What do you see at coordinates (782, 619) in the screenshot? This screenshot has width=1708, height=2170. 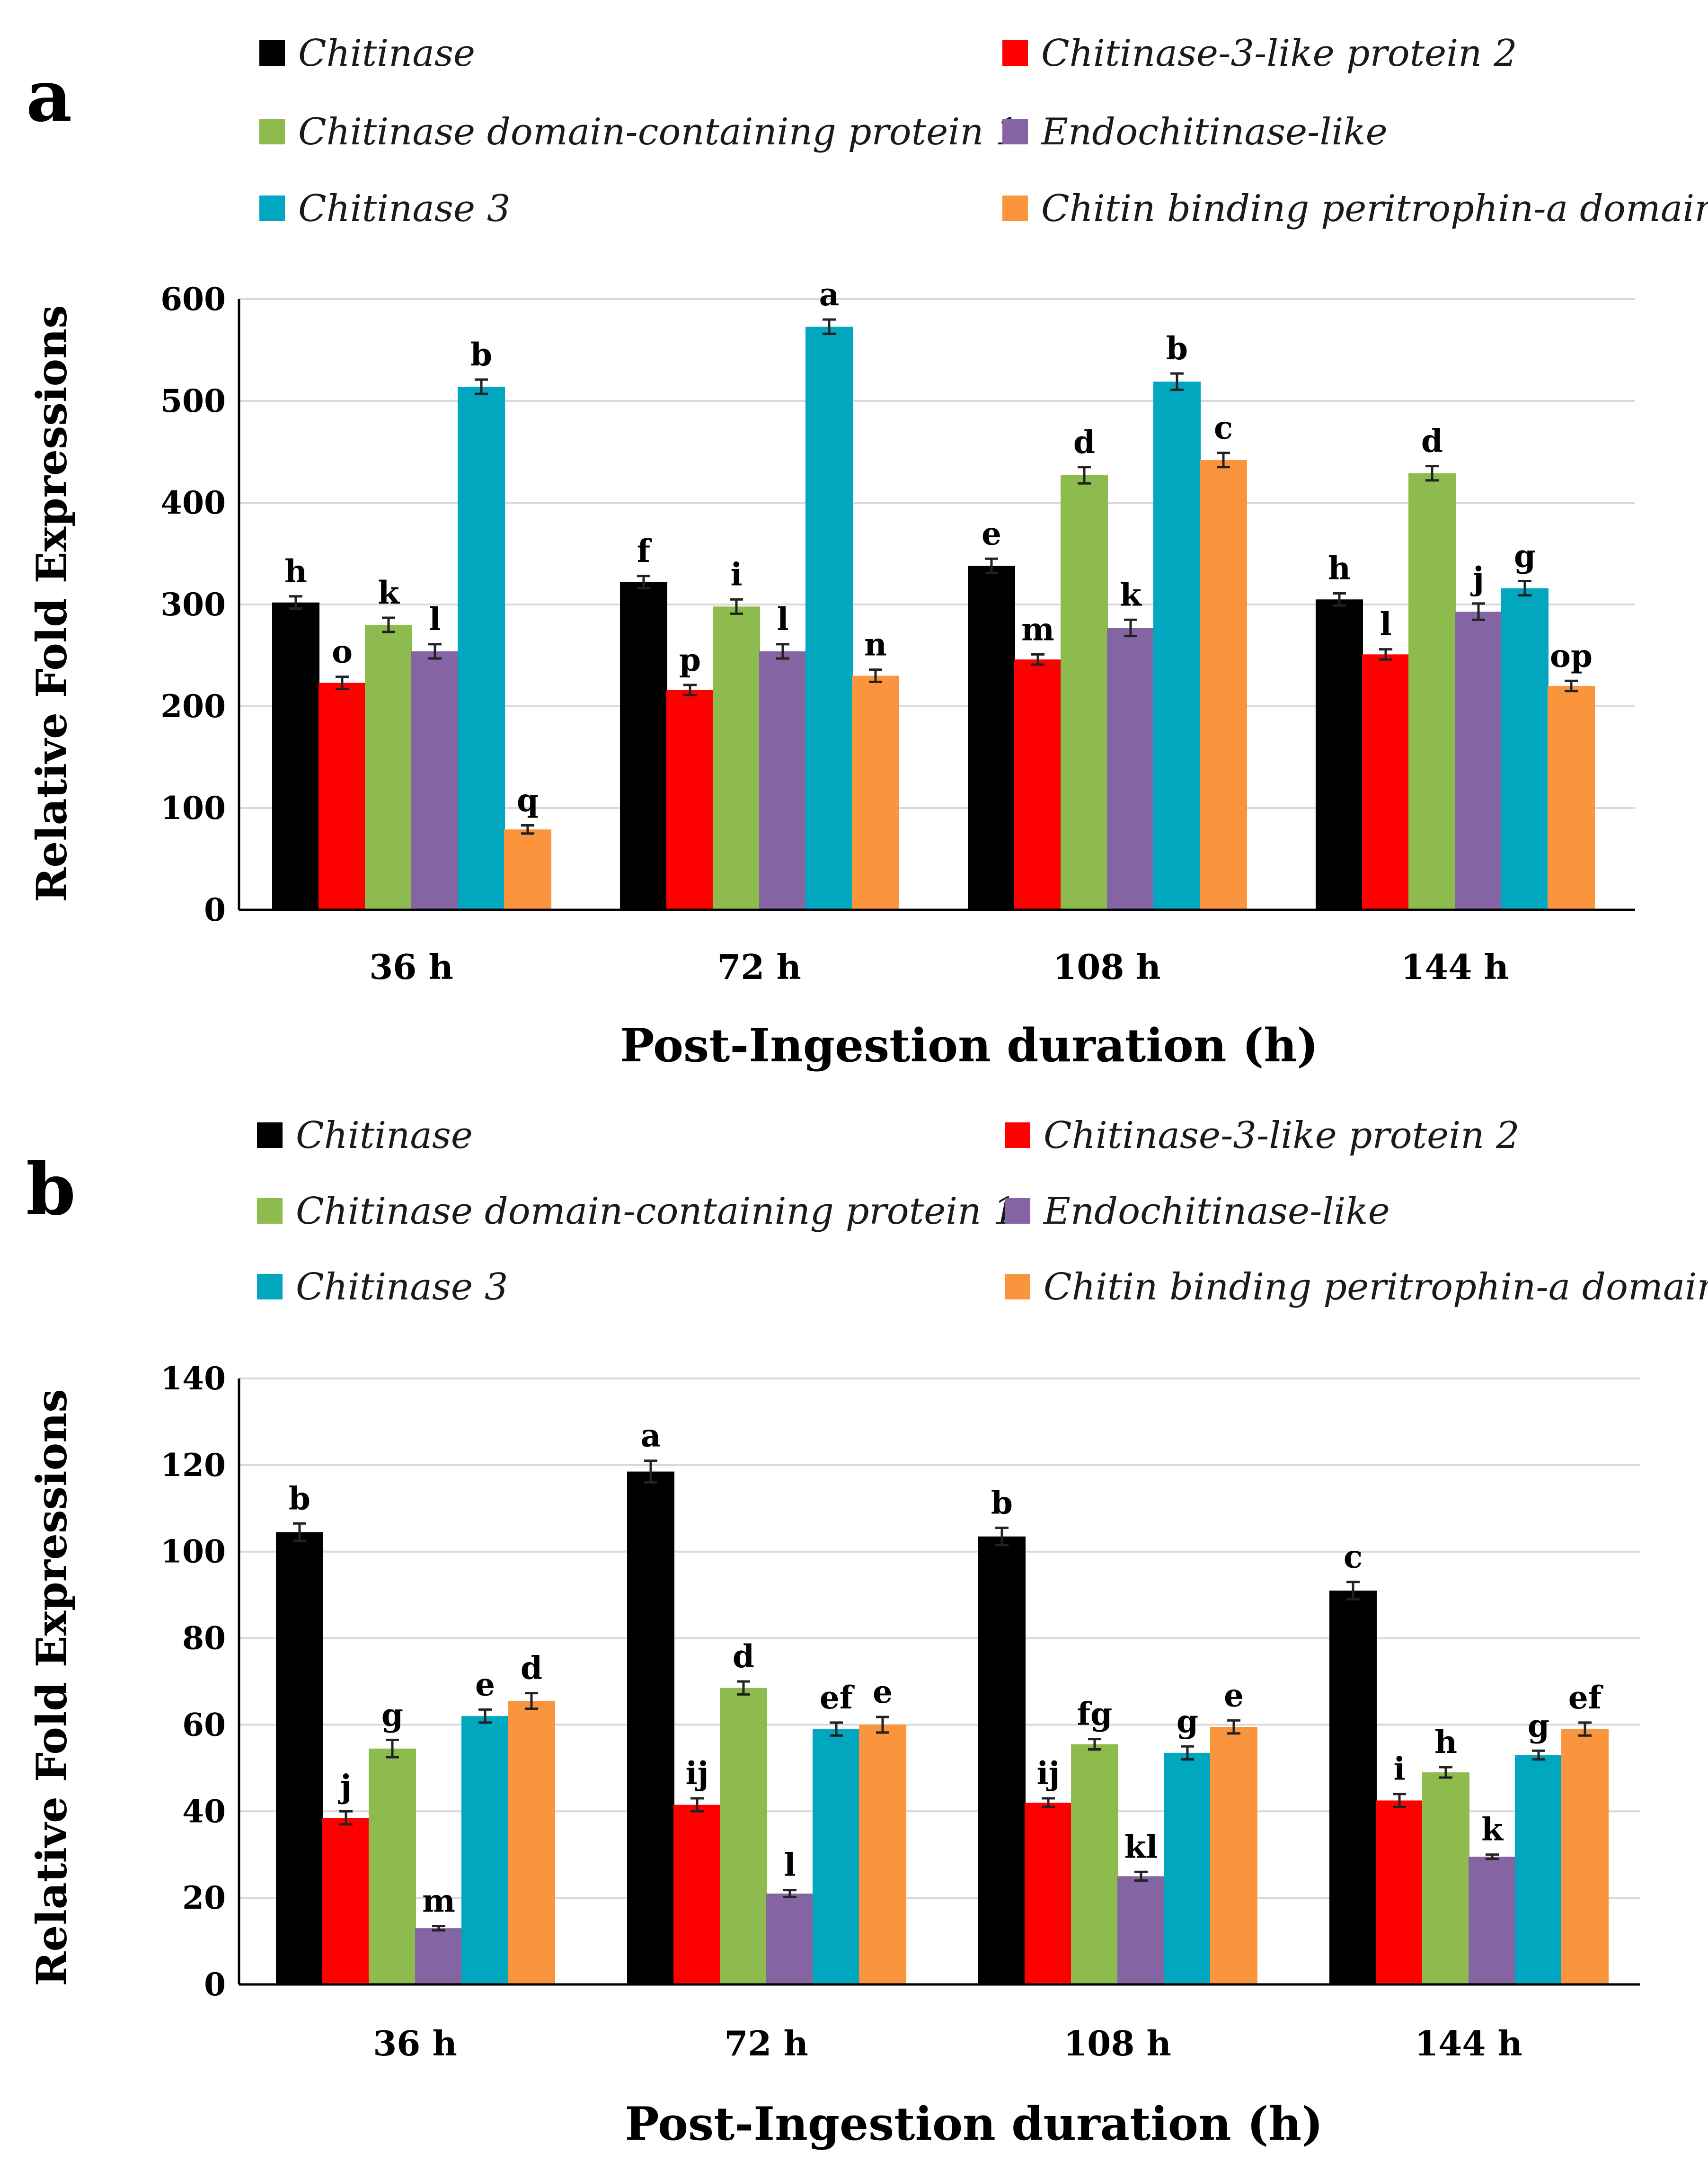 I see `panel-a-sig-letter-2-4: l` at bounding box center [782, 619].